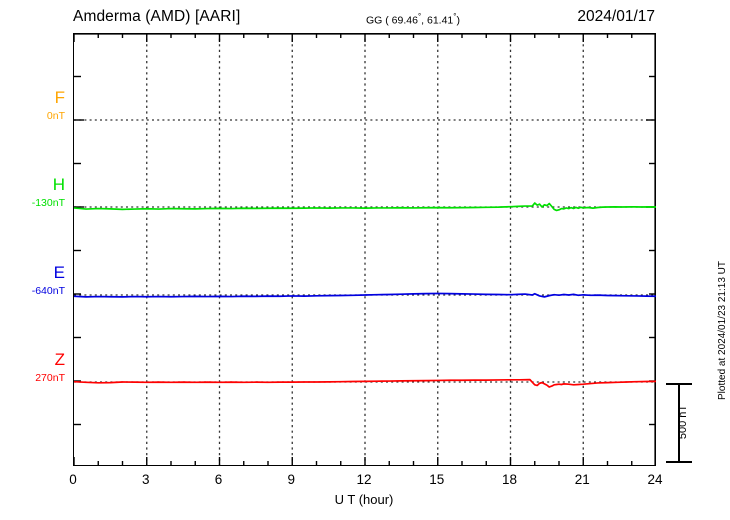  Describe the element at coordinates (419, 16) in the screenshot. I see `degree-symbol-lat: °` at that location.